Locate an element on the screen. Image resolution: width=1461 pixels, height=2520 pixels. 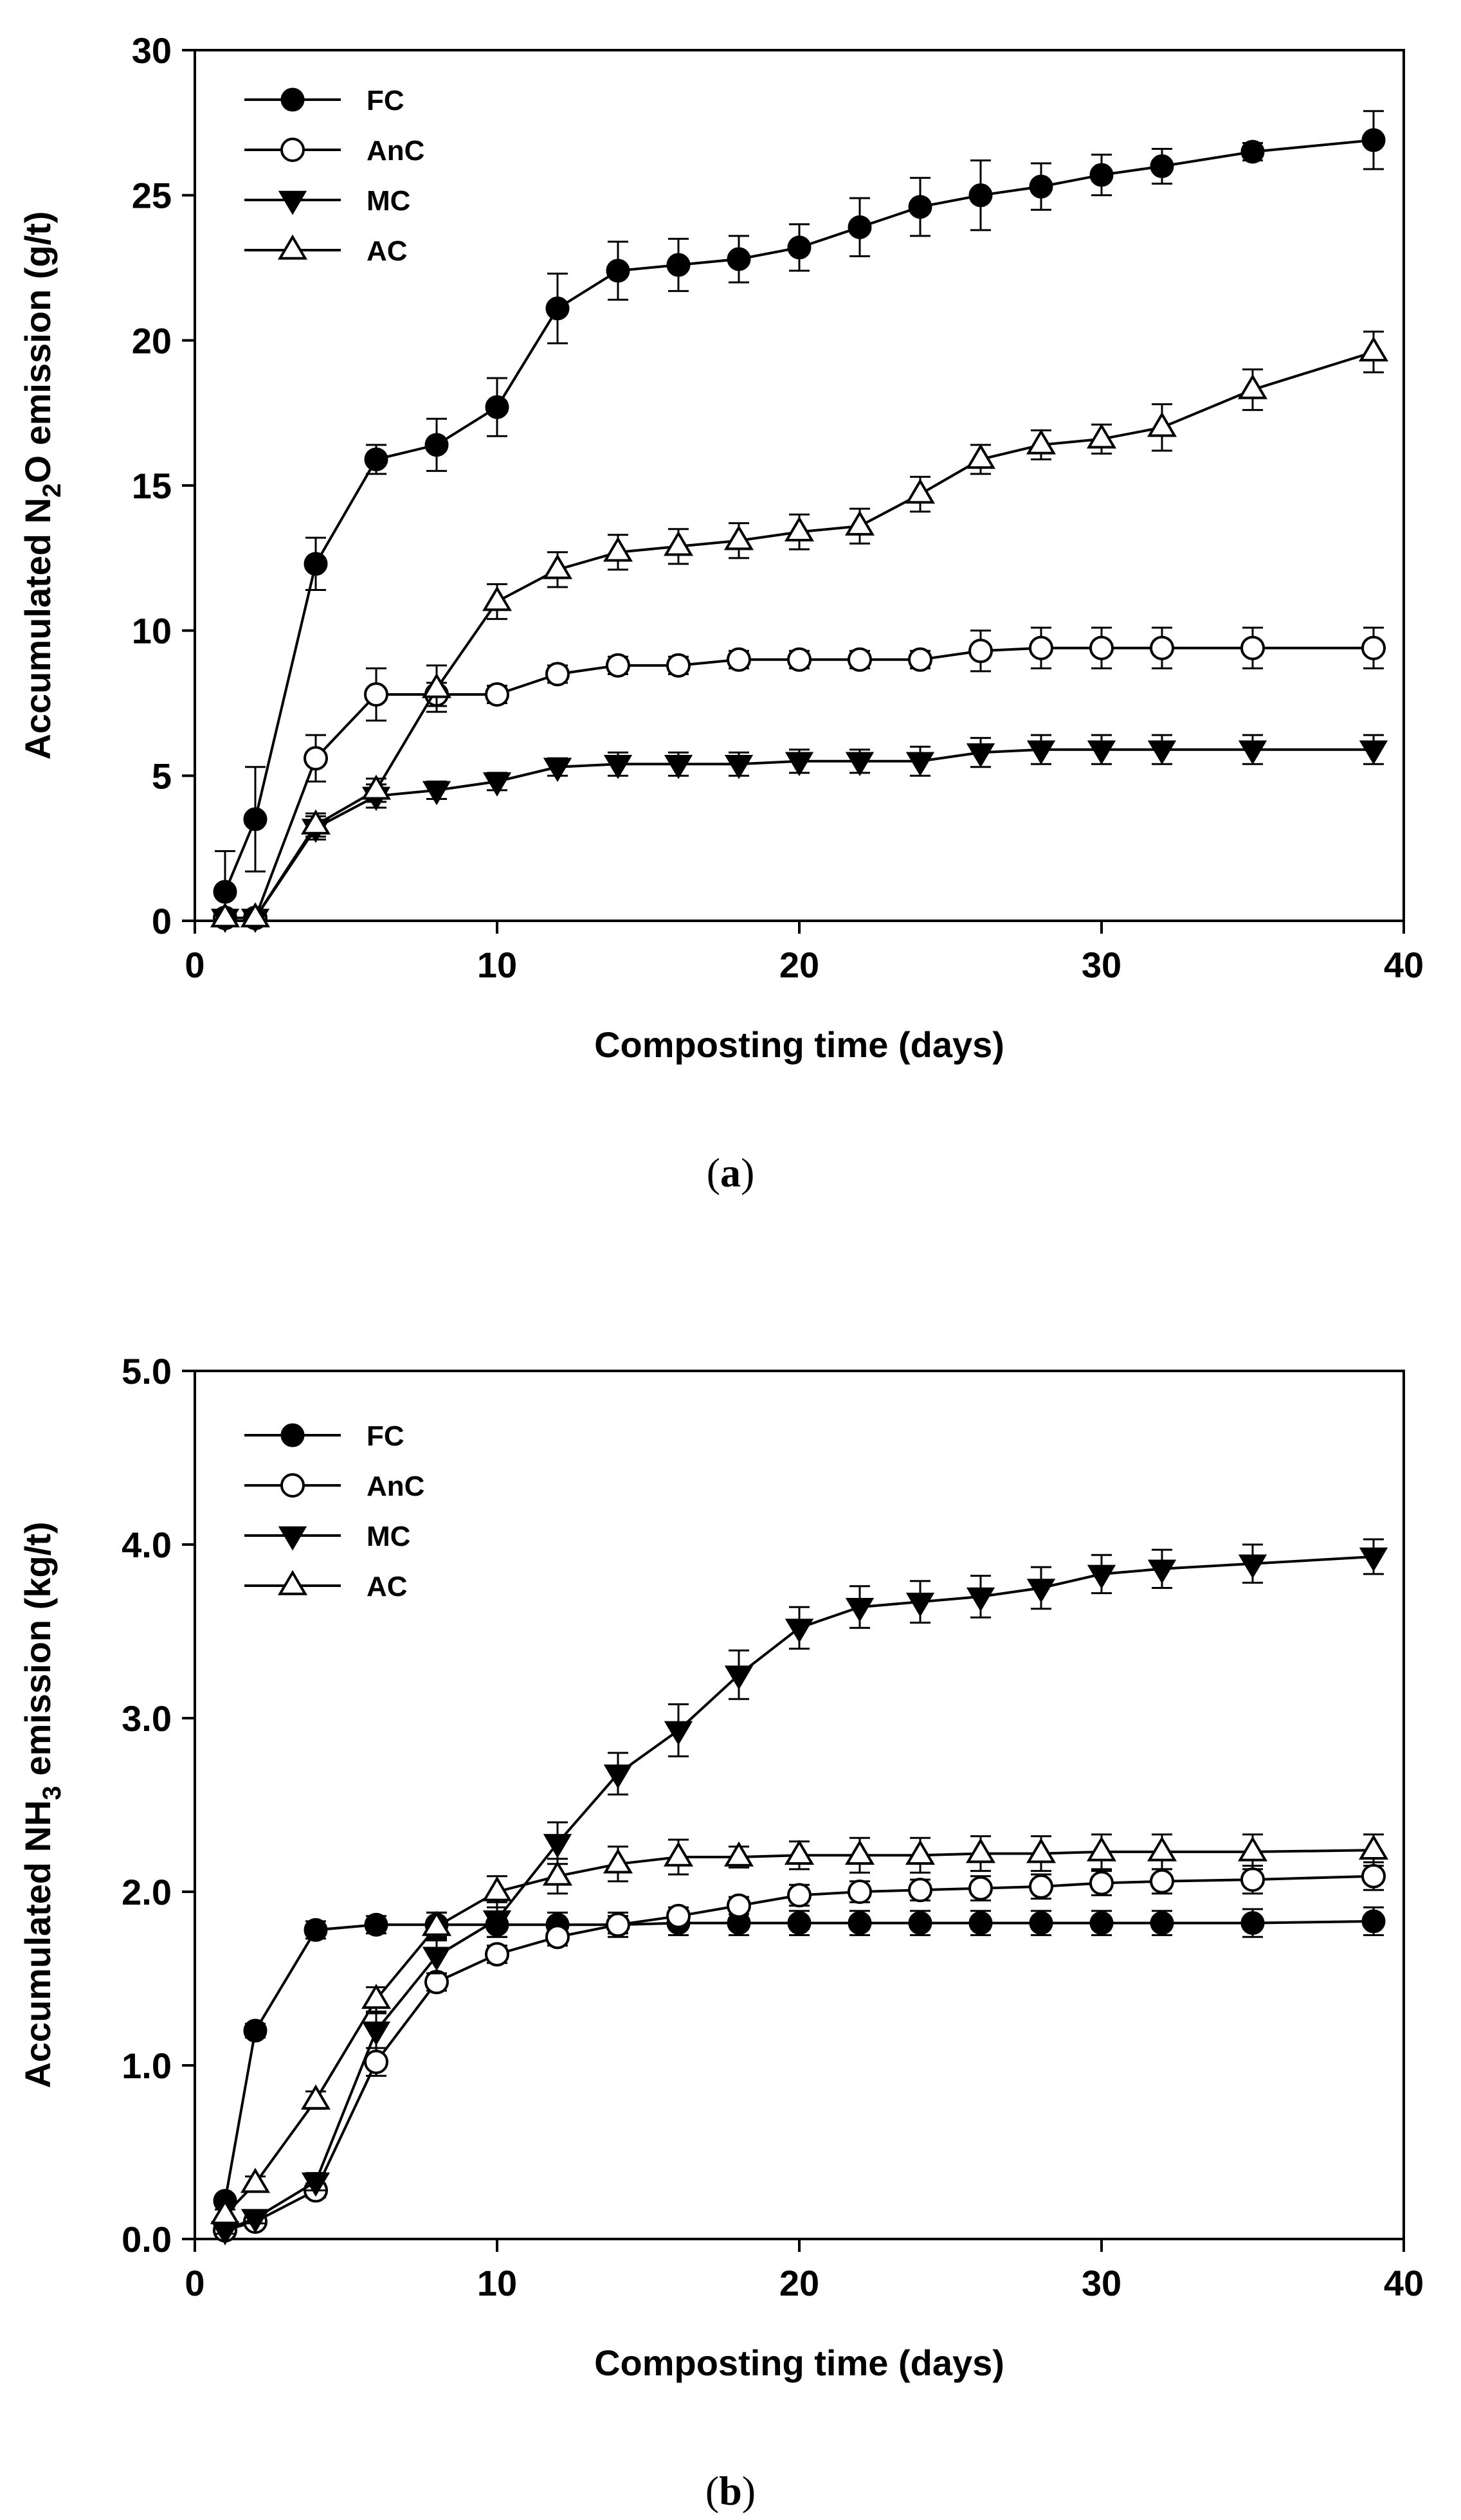
legend-marker-fc-a is located at coordinates (293, 99).